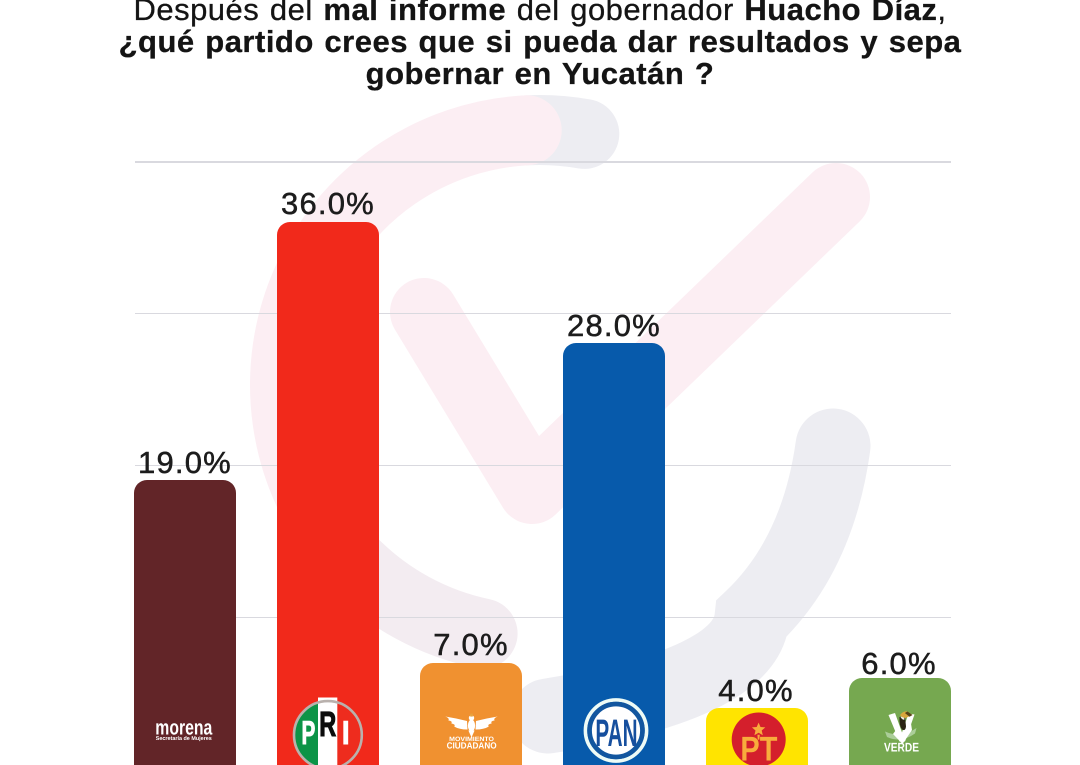  Describe the element at coordinates (346, 732) in the screenshot. I see `svg-text: I` at that location.